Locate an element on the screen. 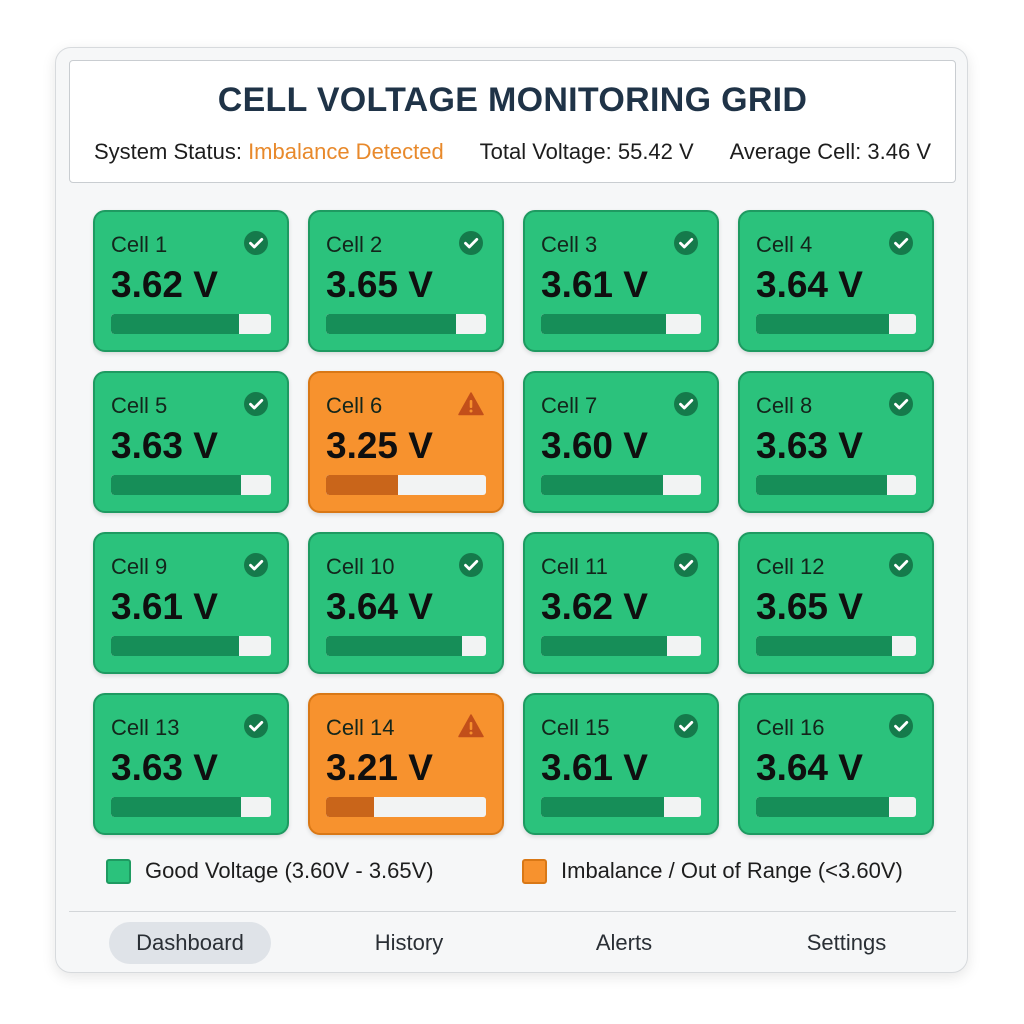 The image size is (1024, 1024). legend-warn-swatch is located at coordinates (534, 871).